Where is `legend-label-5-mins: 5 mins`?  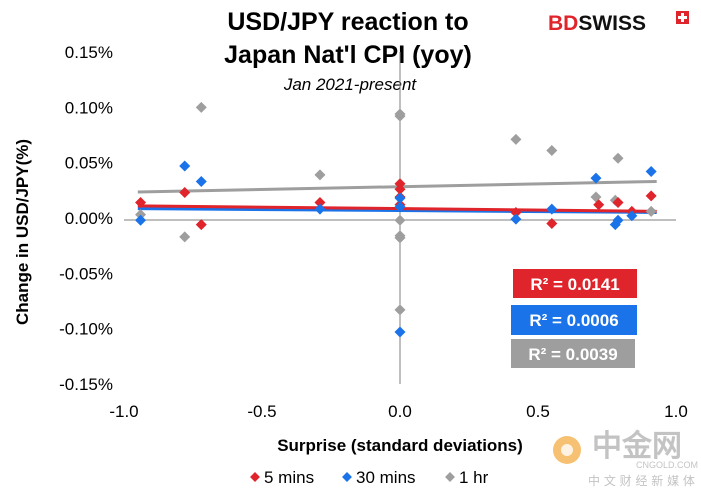 legend-label-5-mins: 5 mins is located at coordinates (289, 477).